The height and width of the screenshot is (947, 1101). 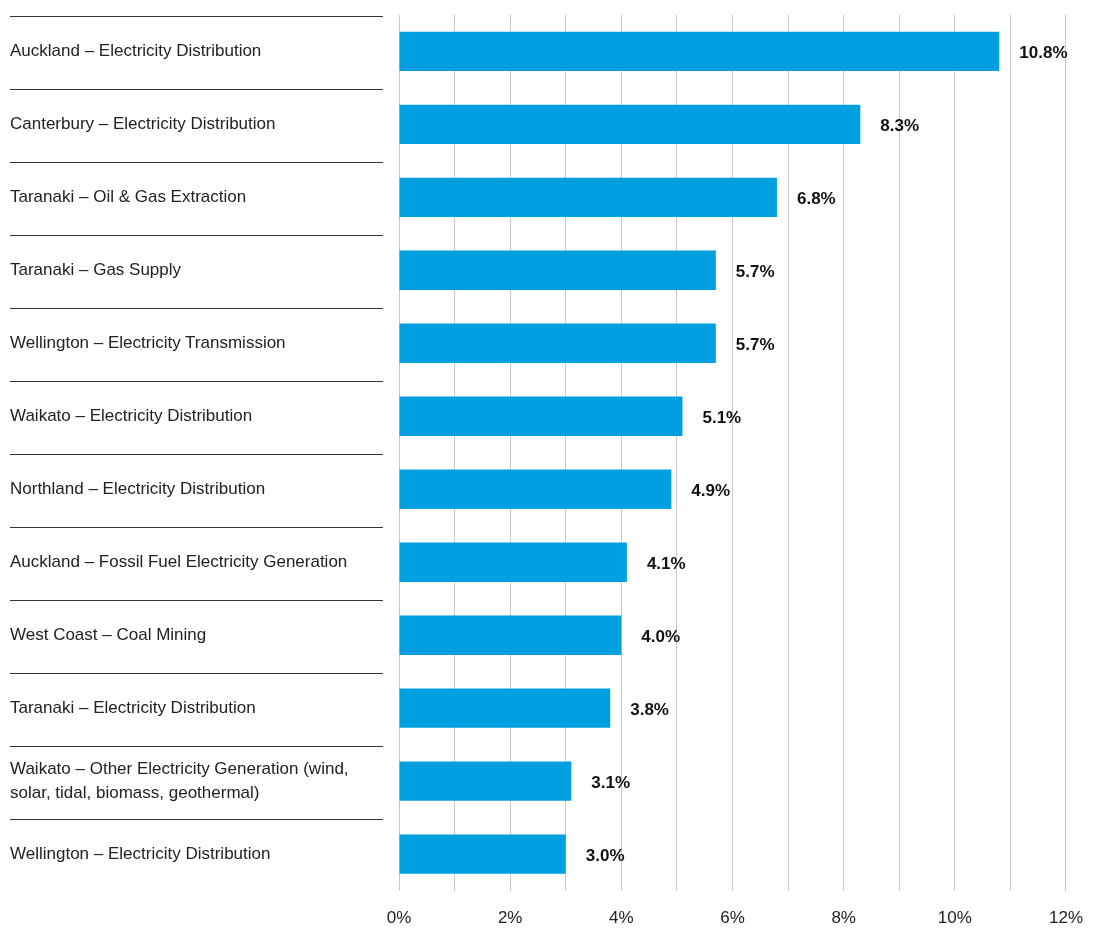 What do you see at coordinates (649, 709) in the screenshot?
I see `data-label: 3.8%` at bounding box center [649, 709].